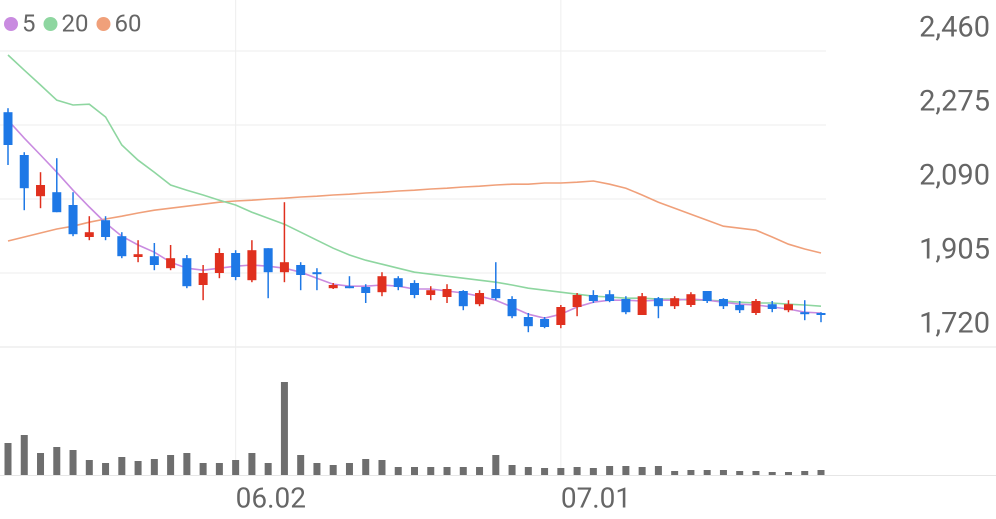 Image resolution: width=996 pixels, height=519 pixels. Describe the element at coordinates (271, 497) in the screenshot. I see `x-tick-label: 06.02` at that location.